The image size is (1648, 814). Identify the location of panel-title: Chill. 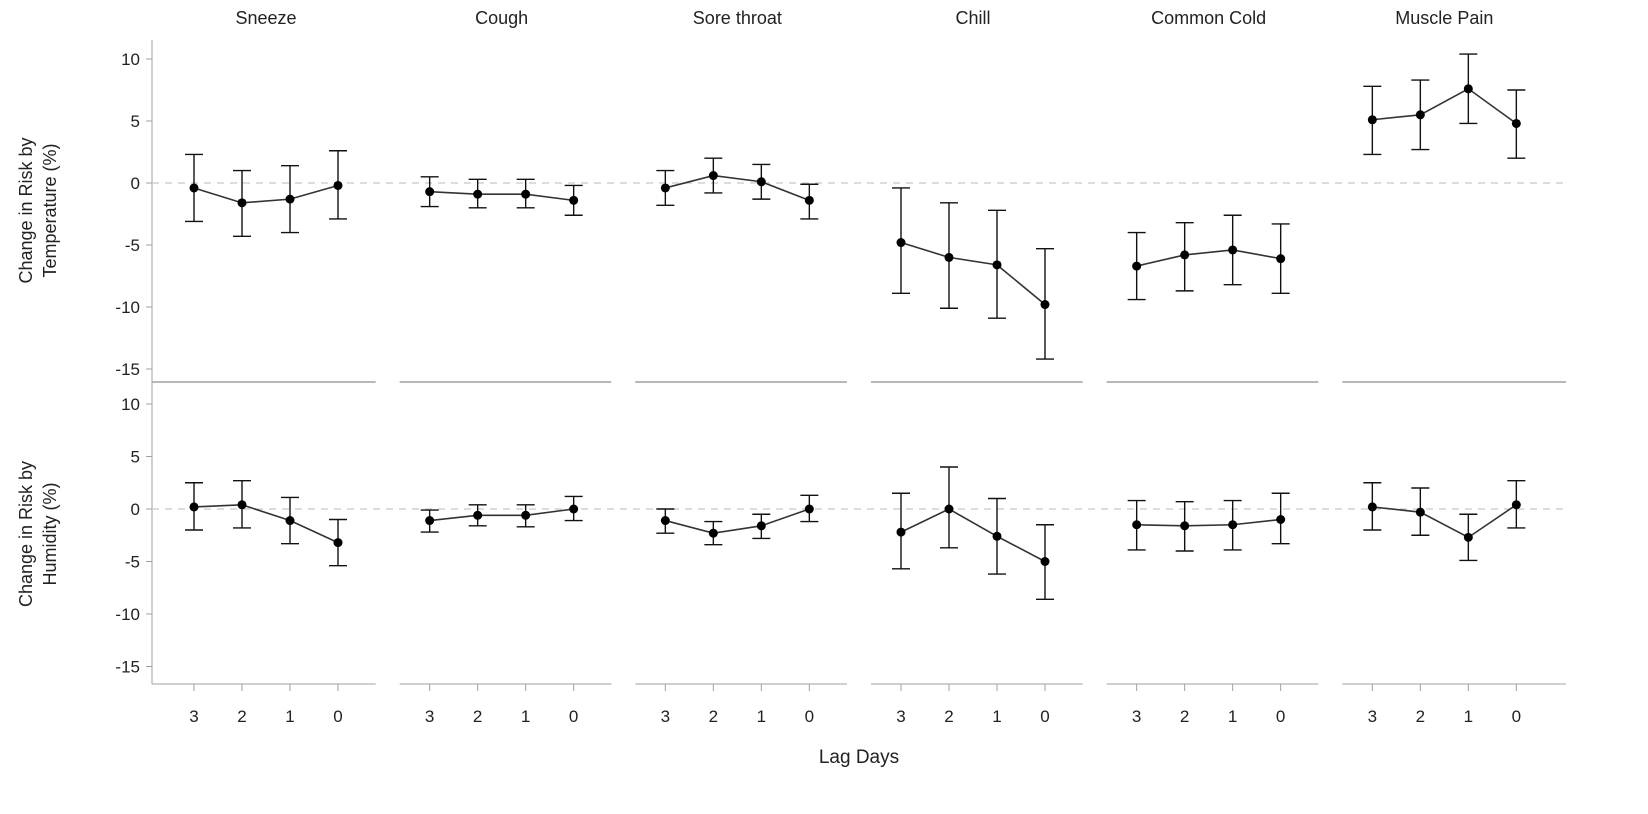
(972, 18).